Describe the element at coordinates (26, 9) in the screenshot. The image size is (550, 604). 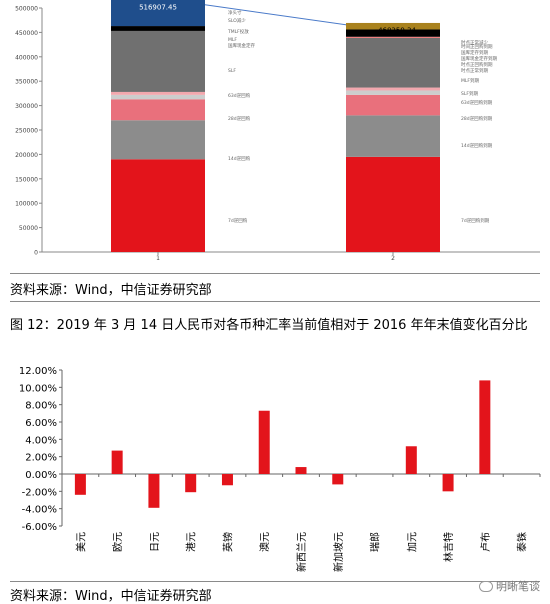
I see `chart1-y-tick-label: 500000` at that location.